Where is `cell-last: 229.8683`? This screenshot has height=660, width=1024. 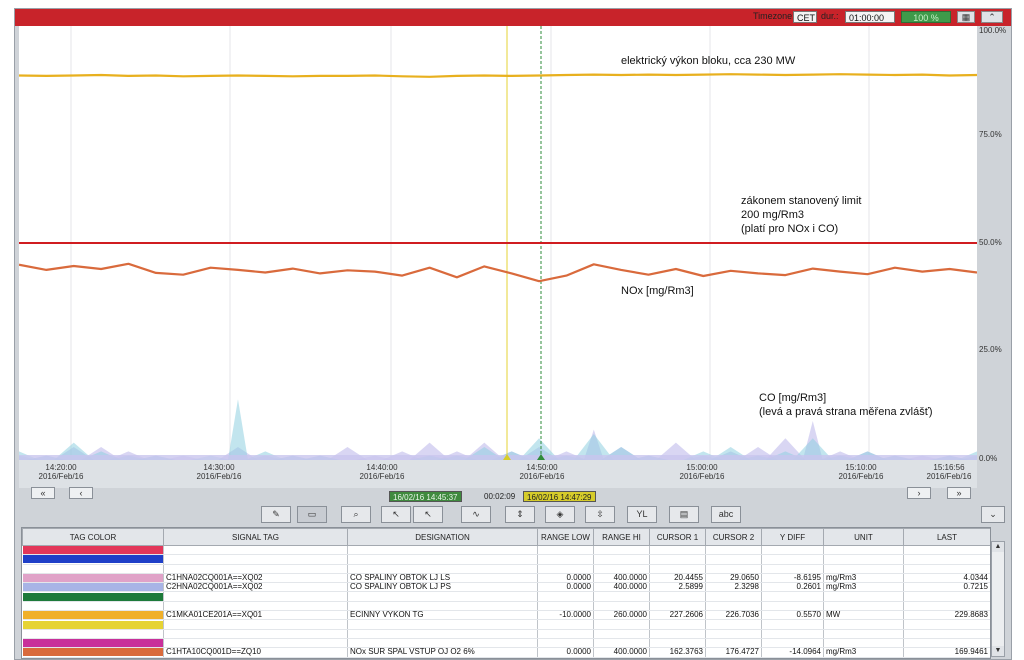
cell-last: 229.8683 is located at coordinates (946, 615).